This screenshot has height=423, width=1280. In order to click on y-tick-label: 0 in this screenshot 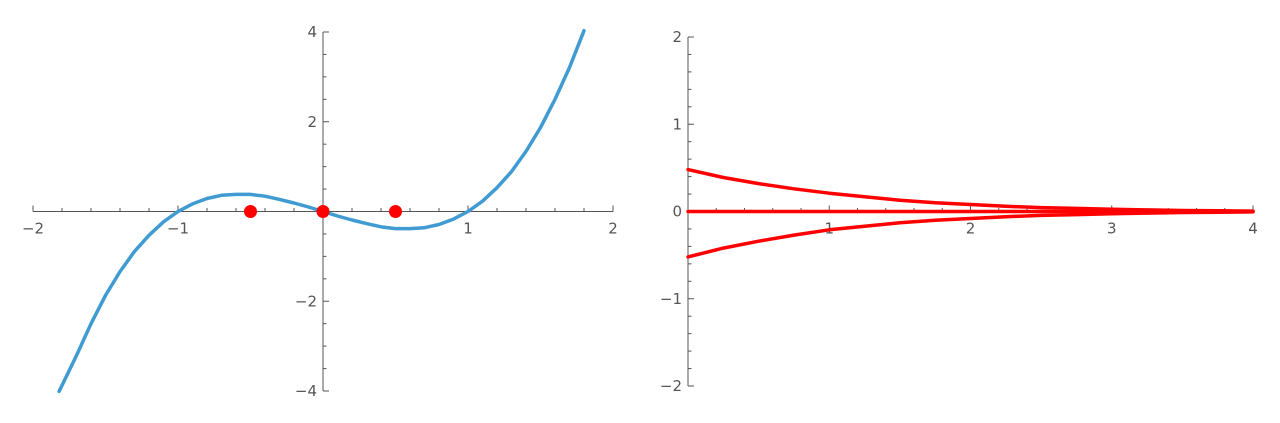, I will do `click(677, 212)`.